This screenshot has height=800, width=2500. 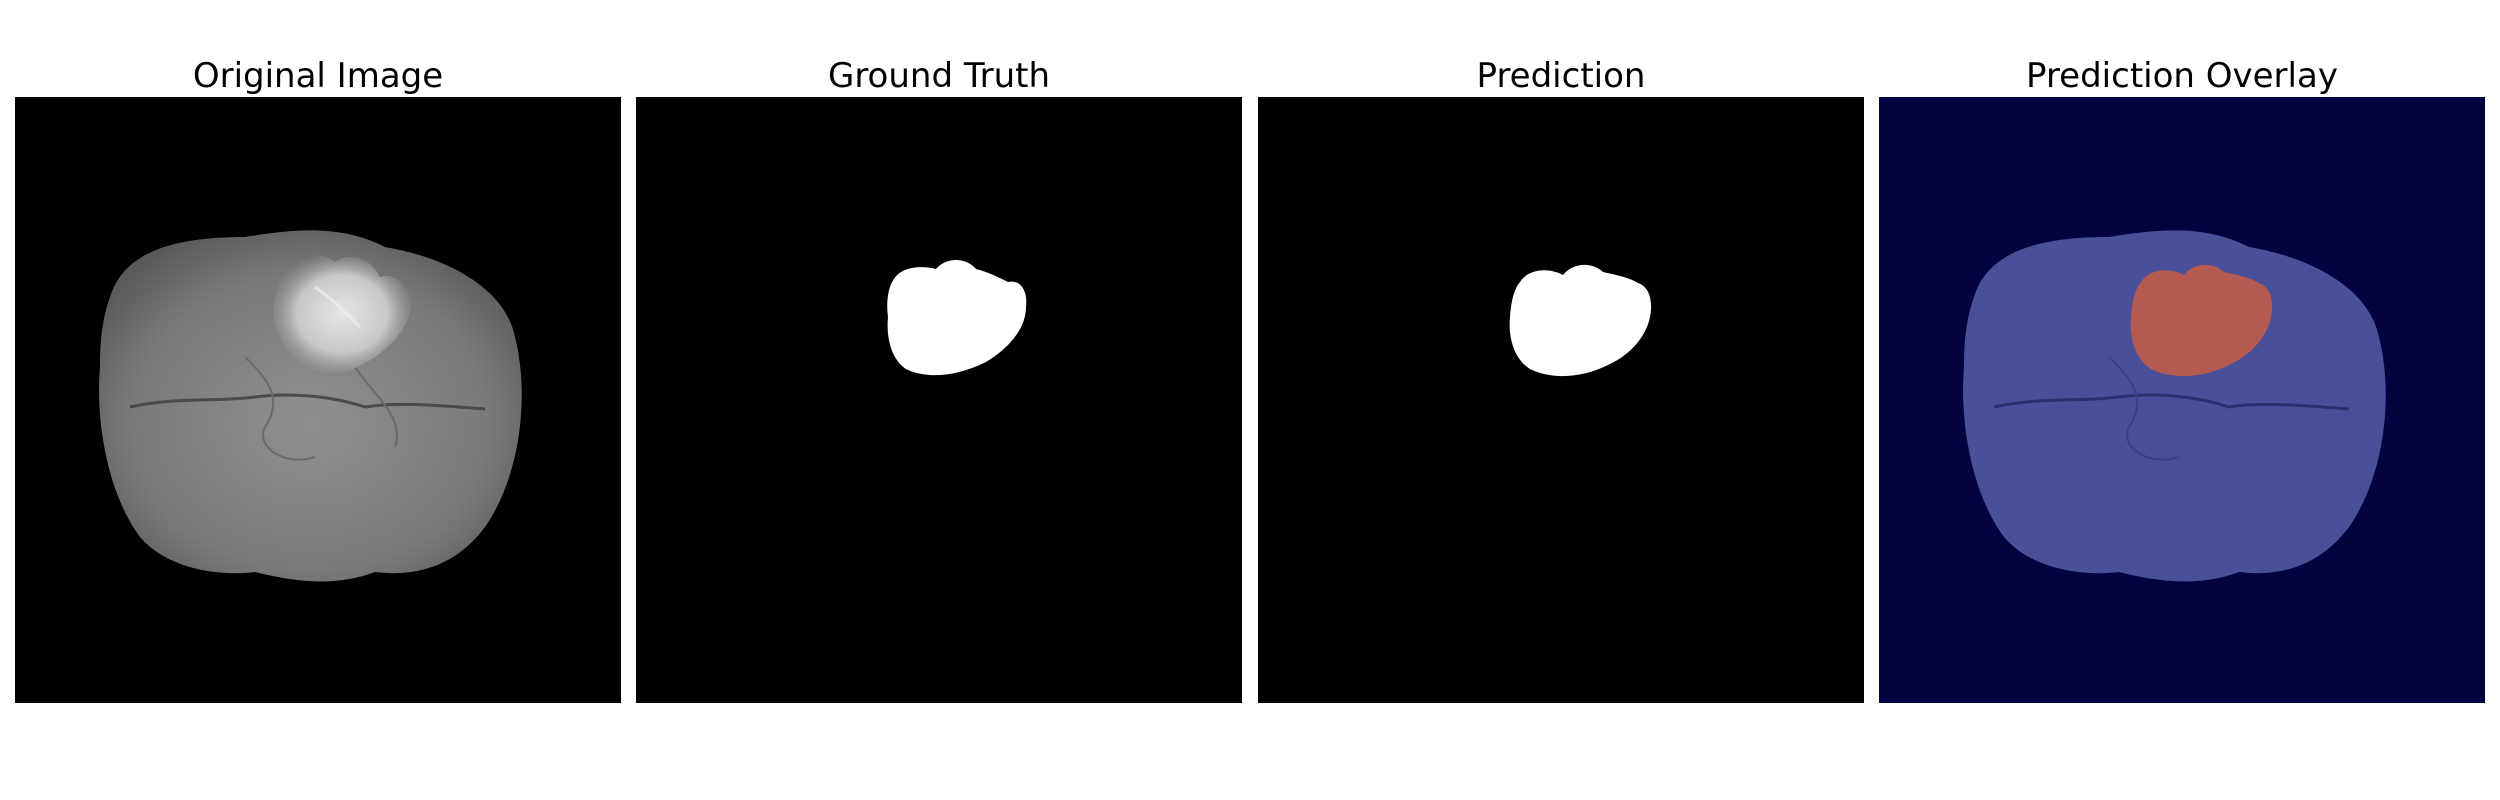 I want to click on panel-title-ground-truth: Ground Truth, so click(x=939, y=76).